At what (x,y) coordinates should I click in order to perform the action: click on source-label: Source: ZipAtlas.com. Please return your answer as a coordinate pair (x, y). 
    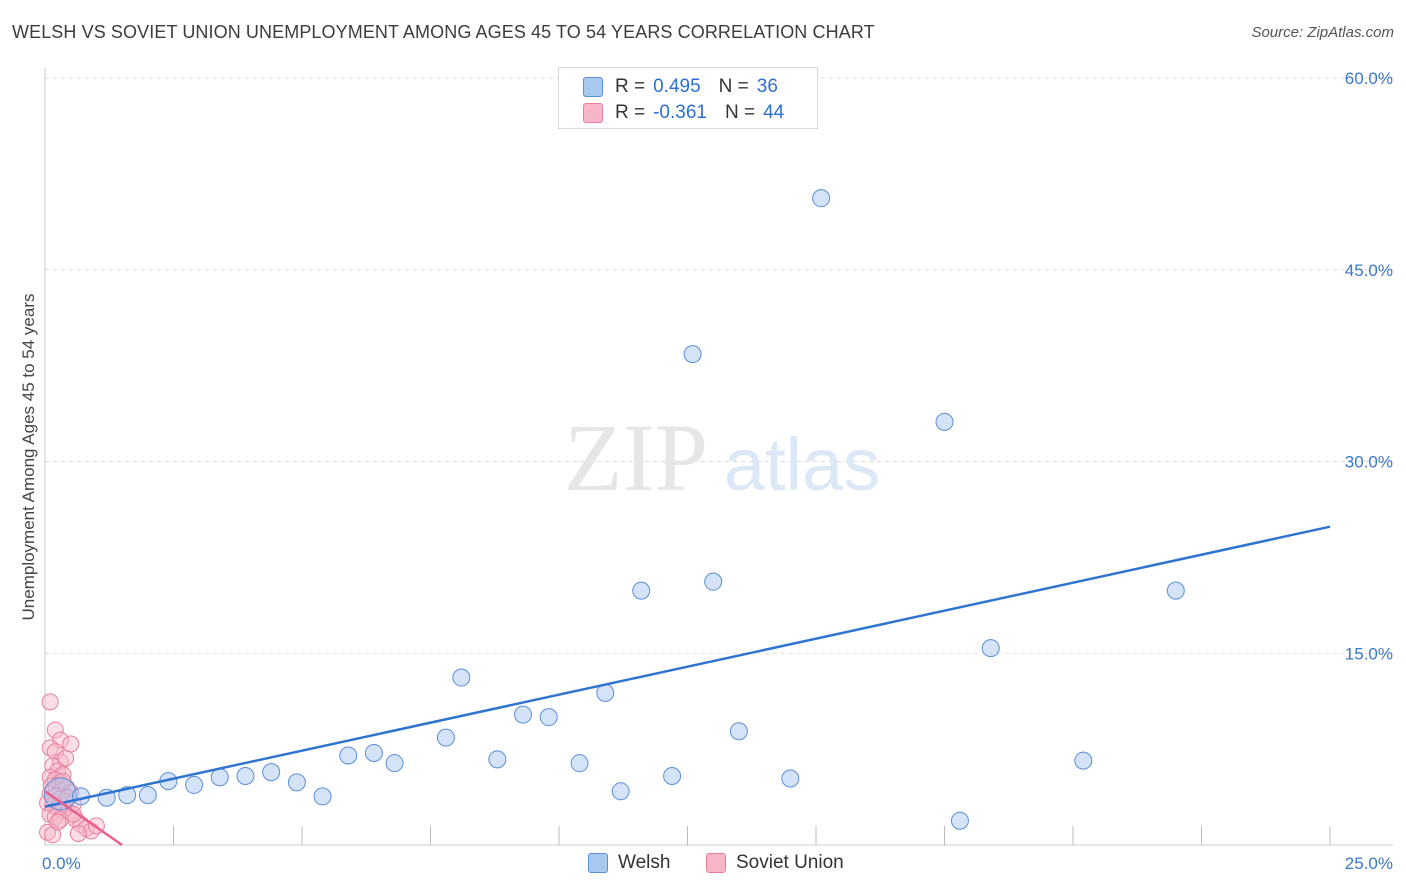
    Looking at the image, I should click on (1322, 32).